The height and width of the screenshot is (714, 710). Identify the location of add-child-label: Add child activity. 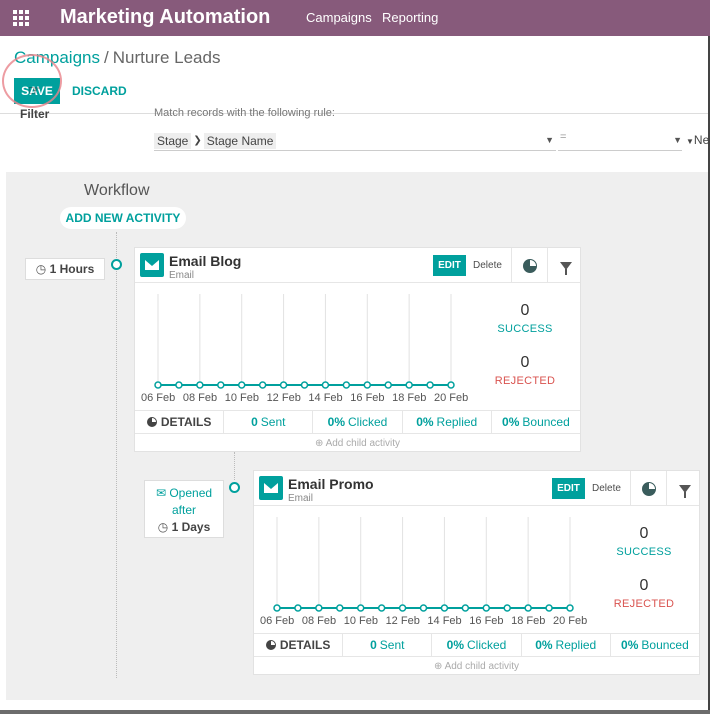
(482, 666).